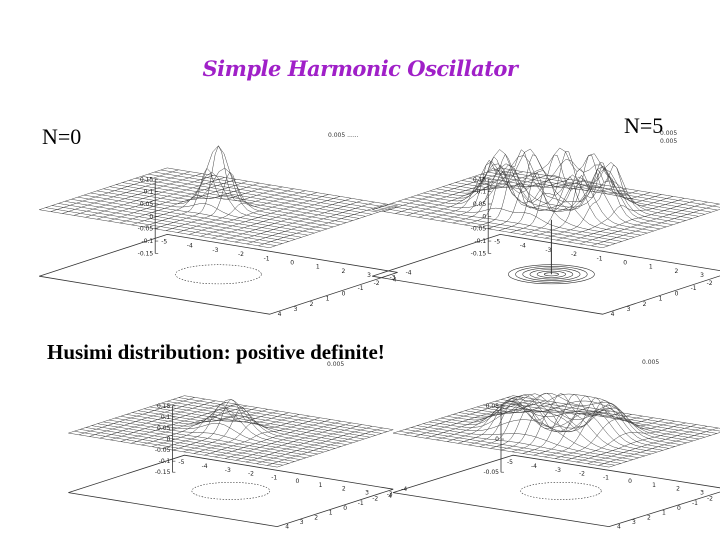 This screenshot has height=540, width=720. Describe the element at coordinates (582, 474) in the screenshot. I see `x-tick-label: -2` at that location.